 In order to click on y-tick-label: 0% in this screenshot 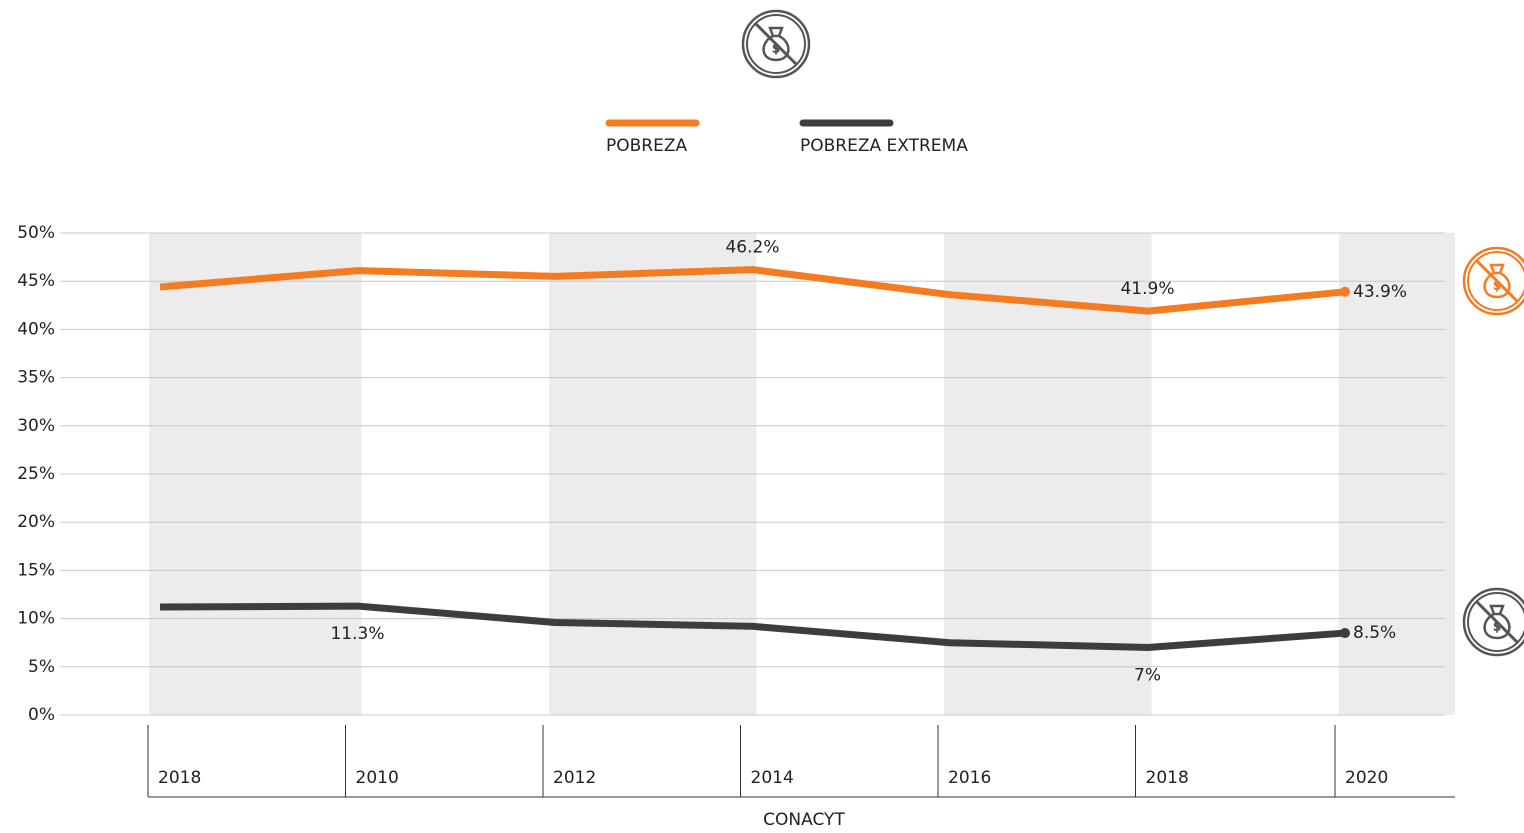, I will do `click(41, 715)`.